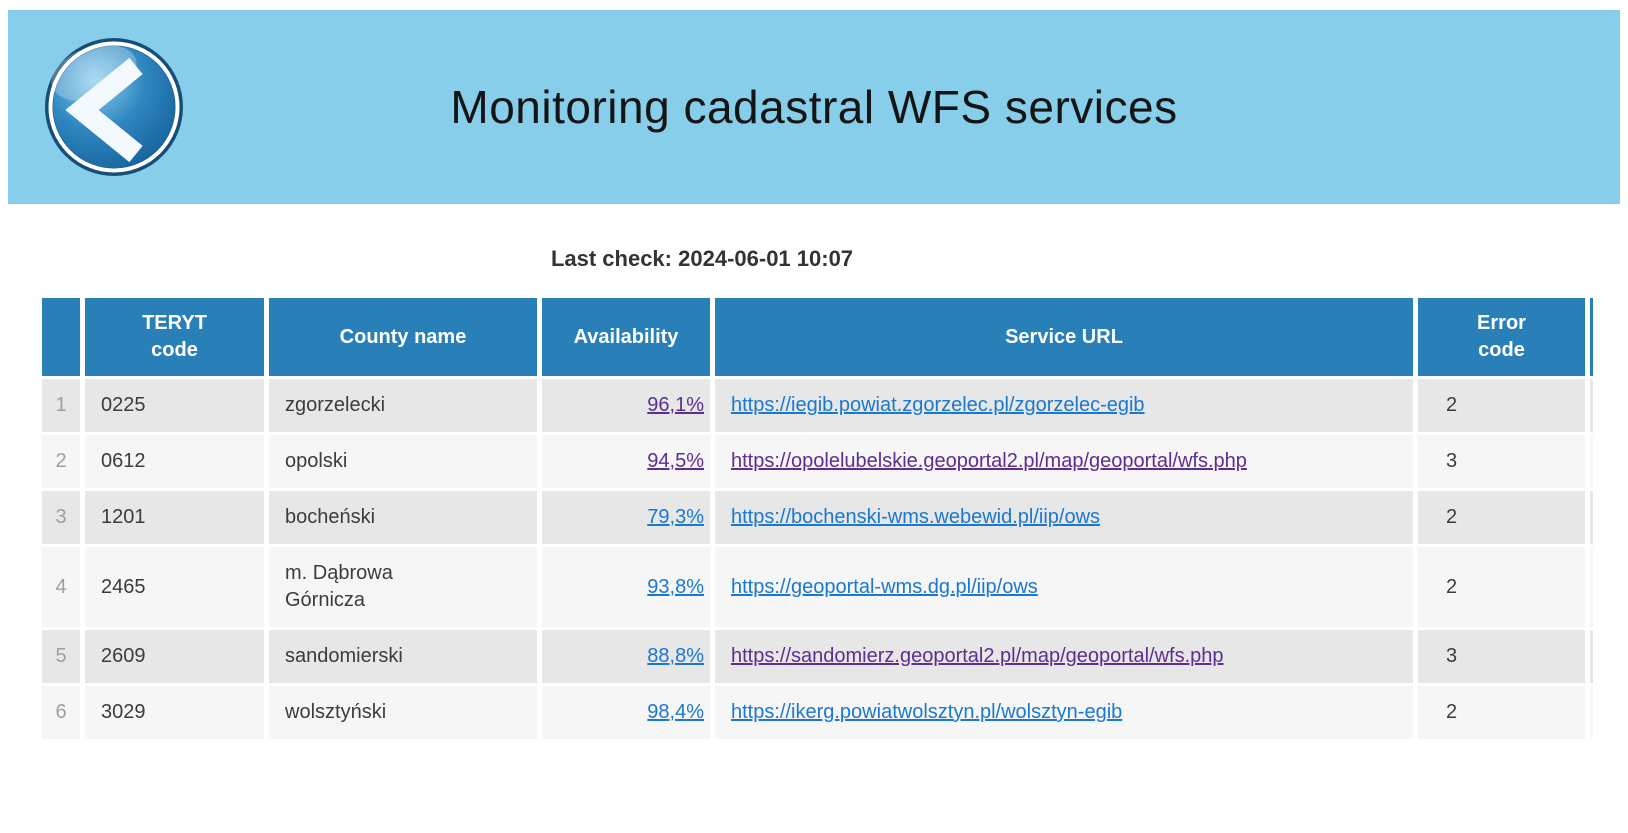 The height and width of the screenshot is (833, 1628). What do you see at coordinates (916, 517) in the screenshot?
I see `service-url-link: https://bochenski-wms.webewid.pl/iip/ows` at bounding box center [916, 517].